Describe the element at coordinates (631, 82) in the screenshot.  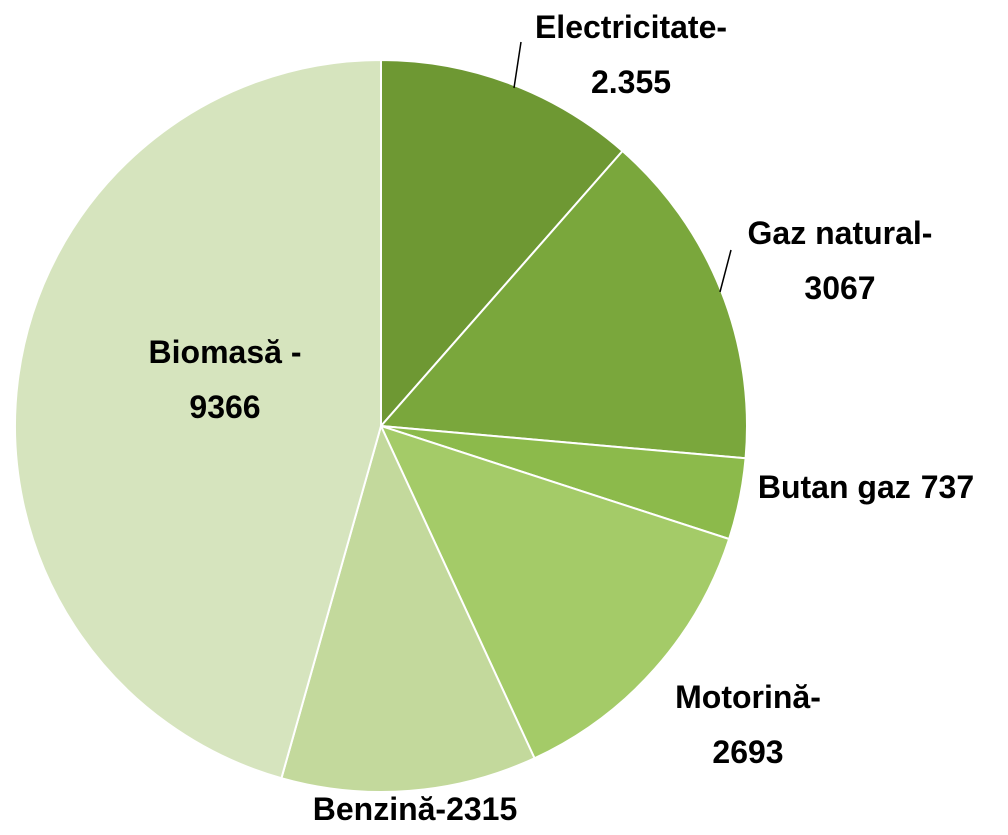
I see `value-label: 2.355` at that location.